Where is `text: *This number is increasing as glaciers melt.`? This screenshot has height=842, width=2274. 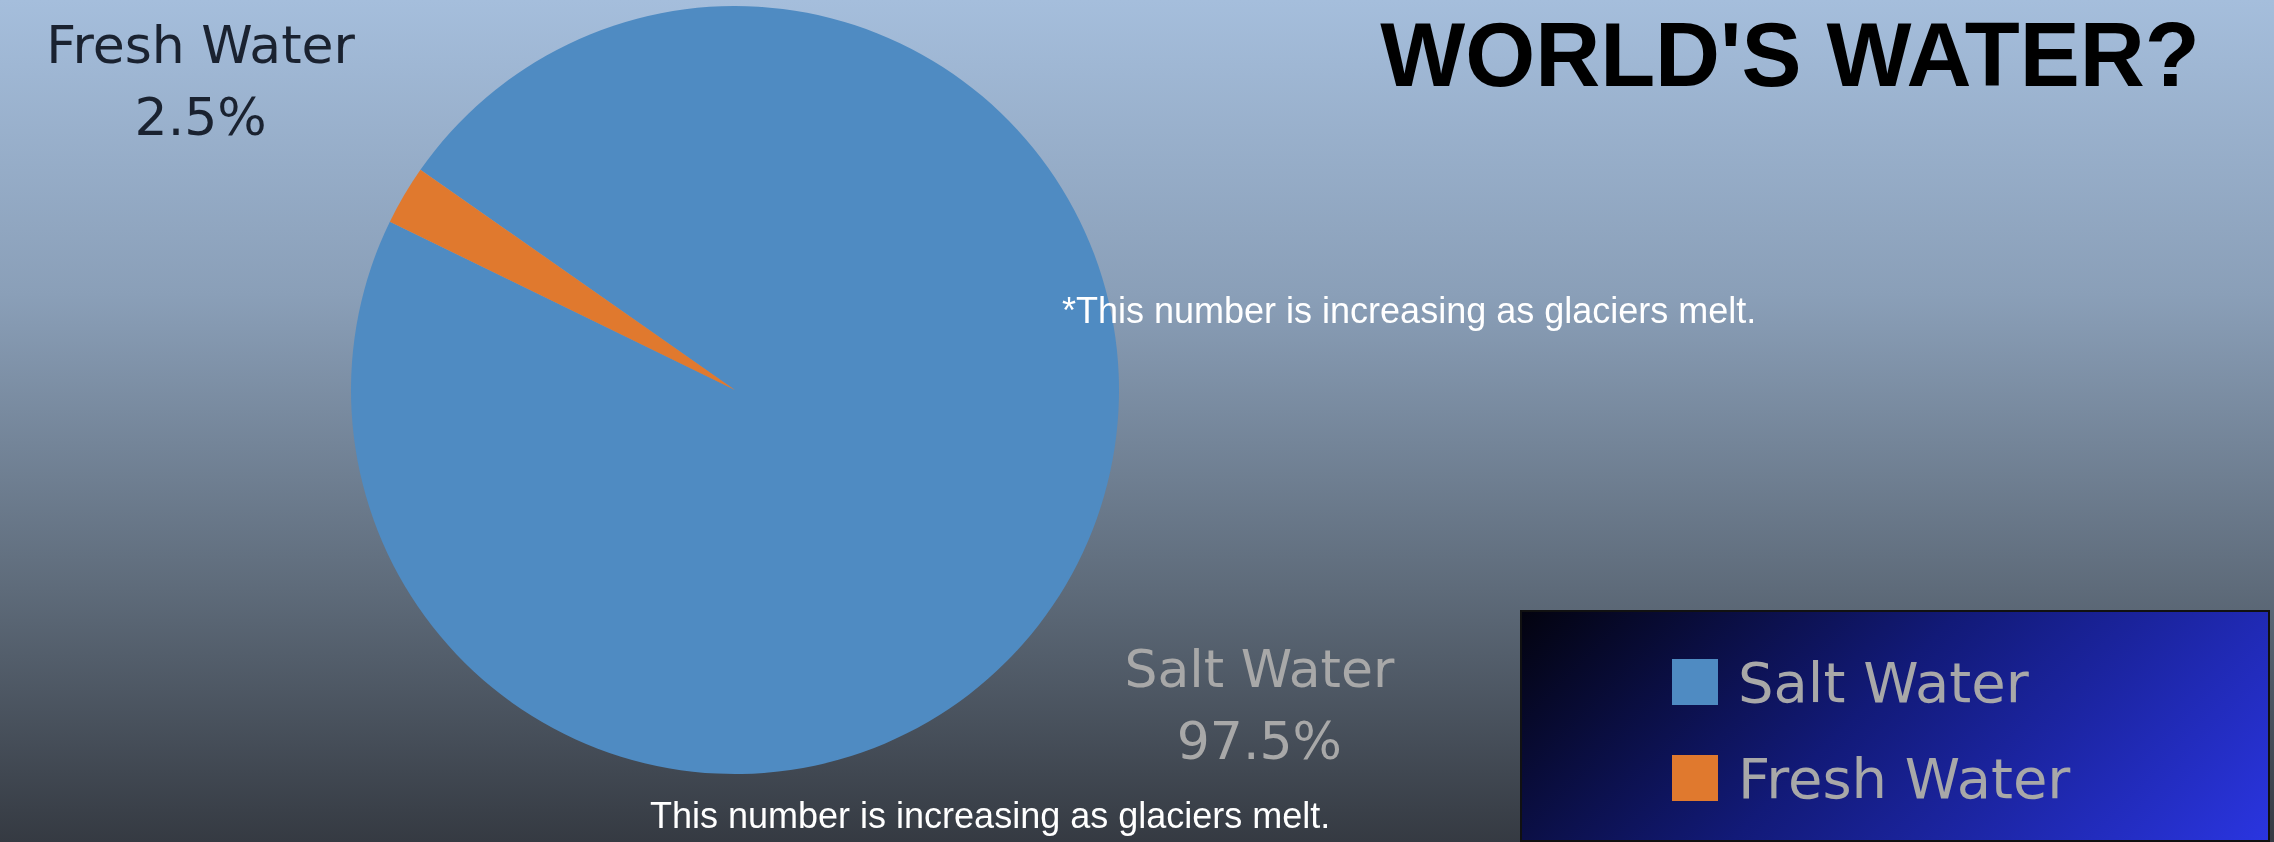 text: *This number is increasing as glaciers melt. is located at coordinates (1409, 311).